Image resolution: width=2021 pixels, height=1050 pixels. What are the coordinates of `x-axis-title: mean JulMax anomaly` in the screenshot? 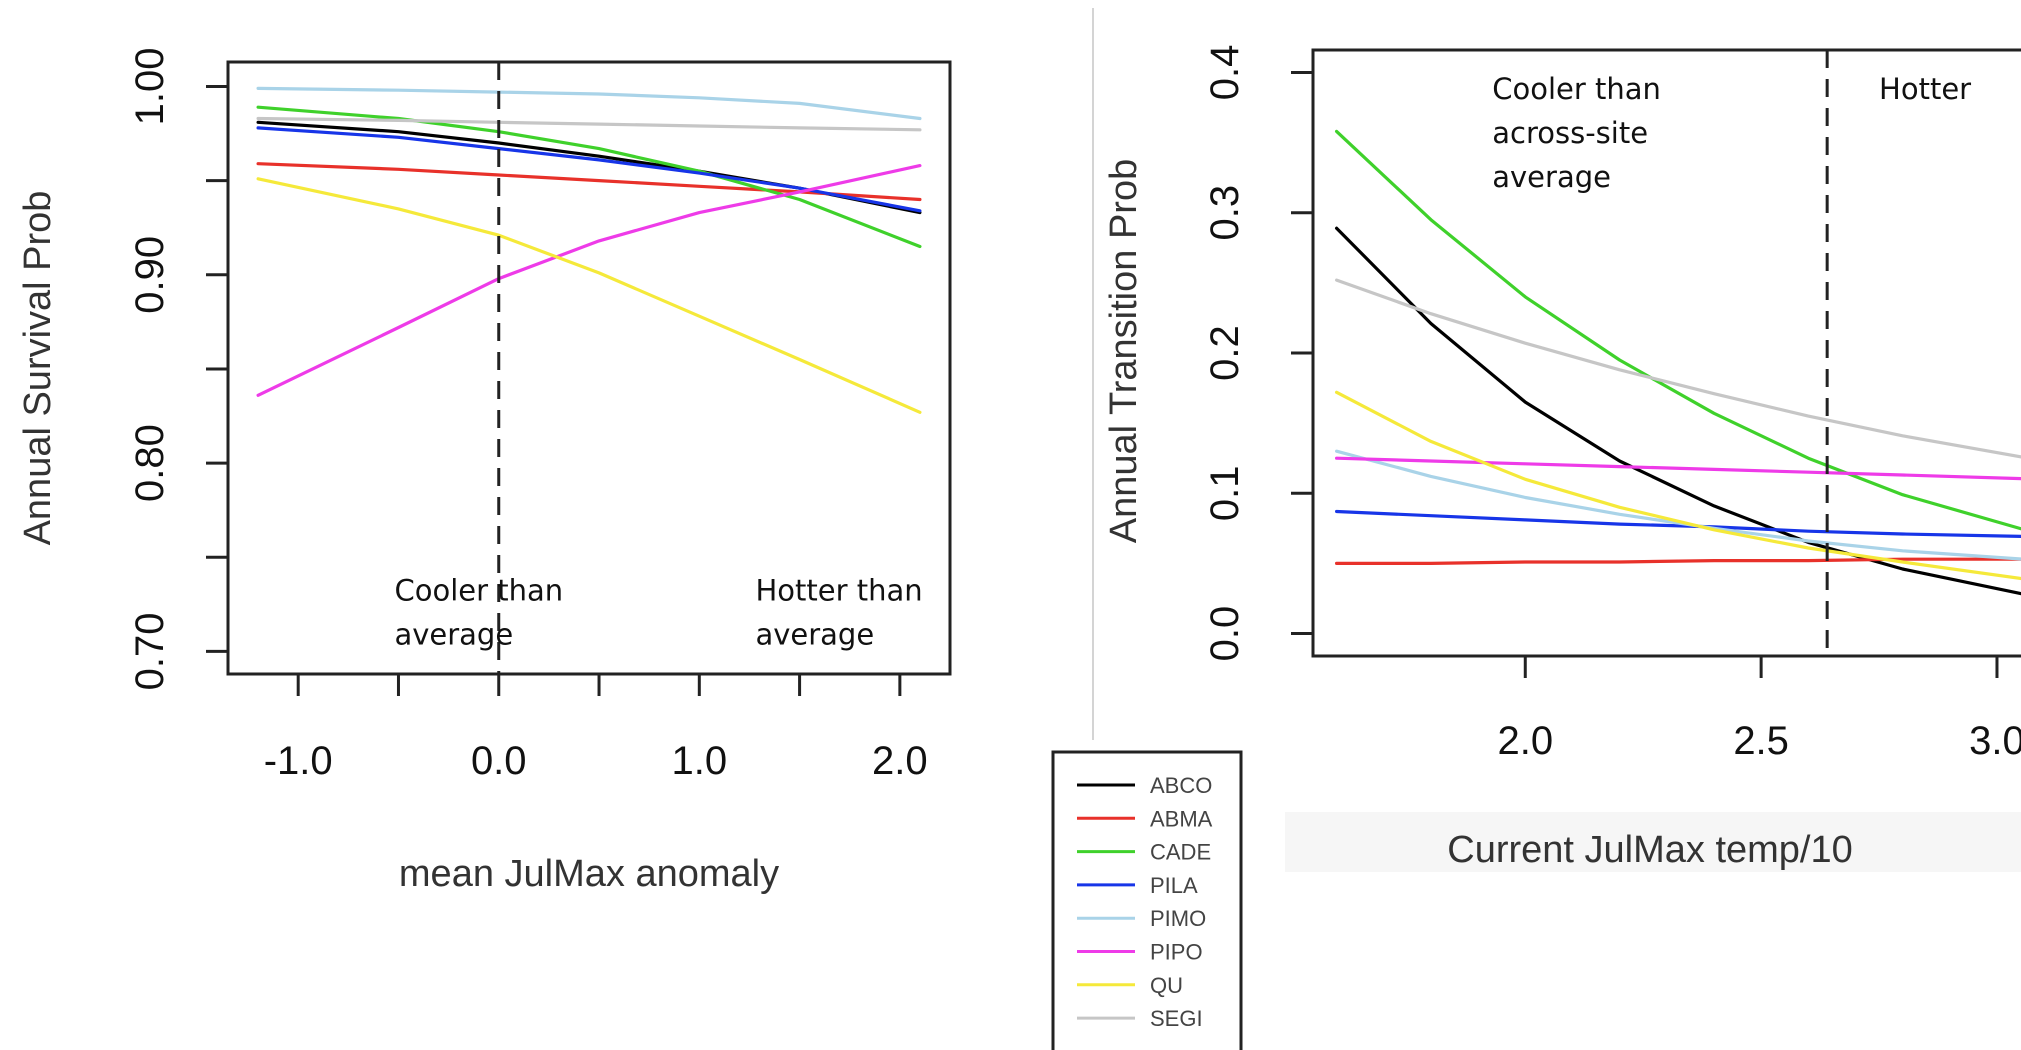 It's located at (589, 874).